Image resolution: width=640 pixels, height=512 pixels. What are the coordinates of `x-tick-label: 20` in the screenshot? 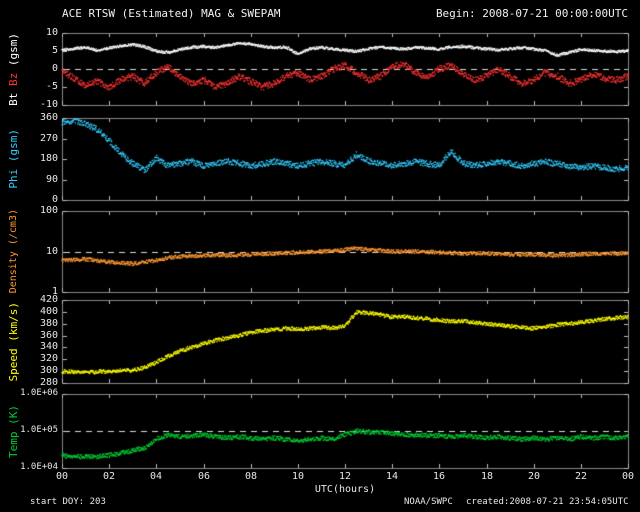 It's located at (534, 476).